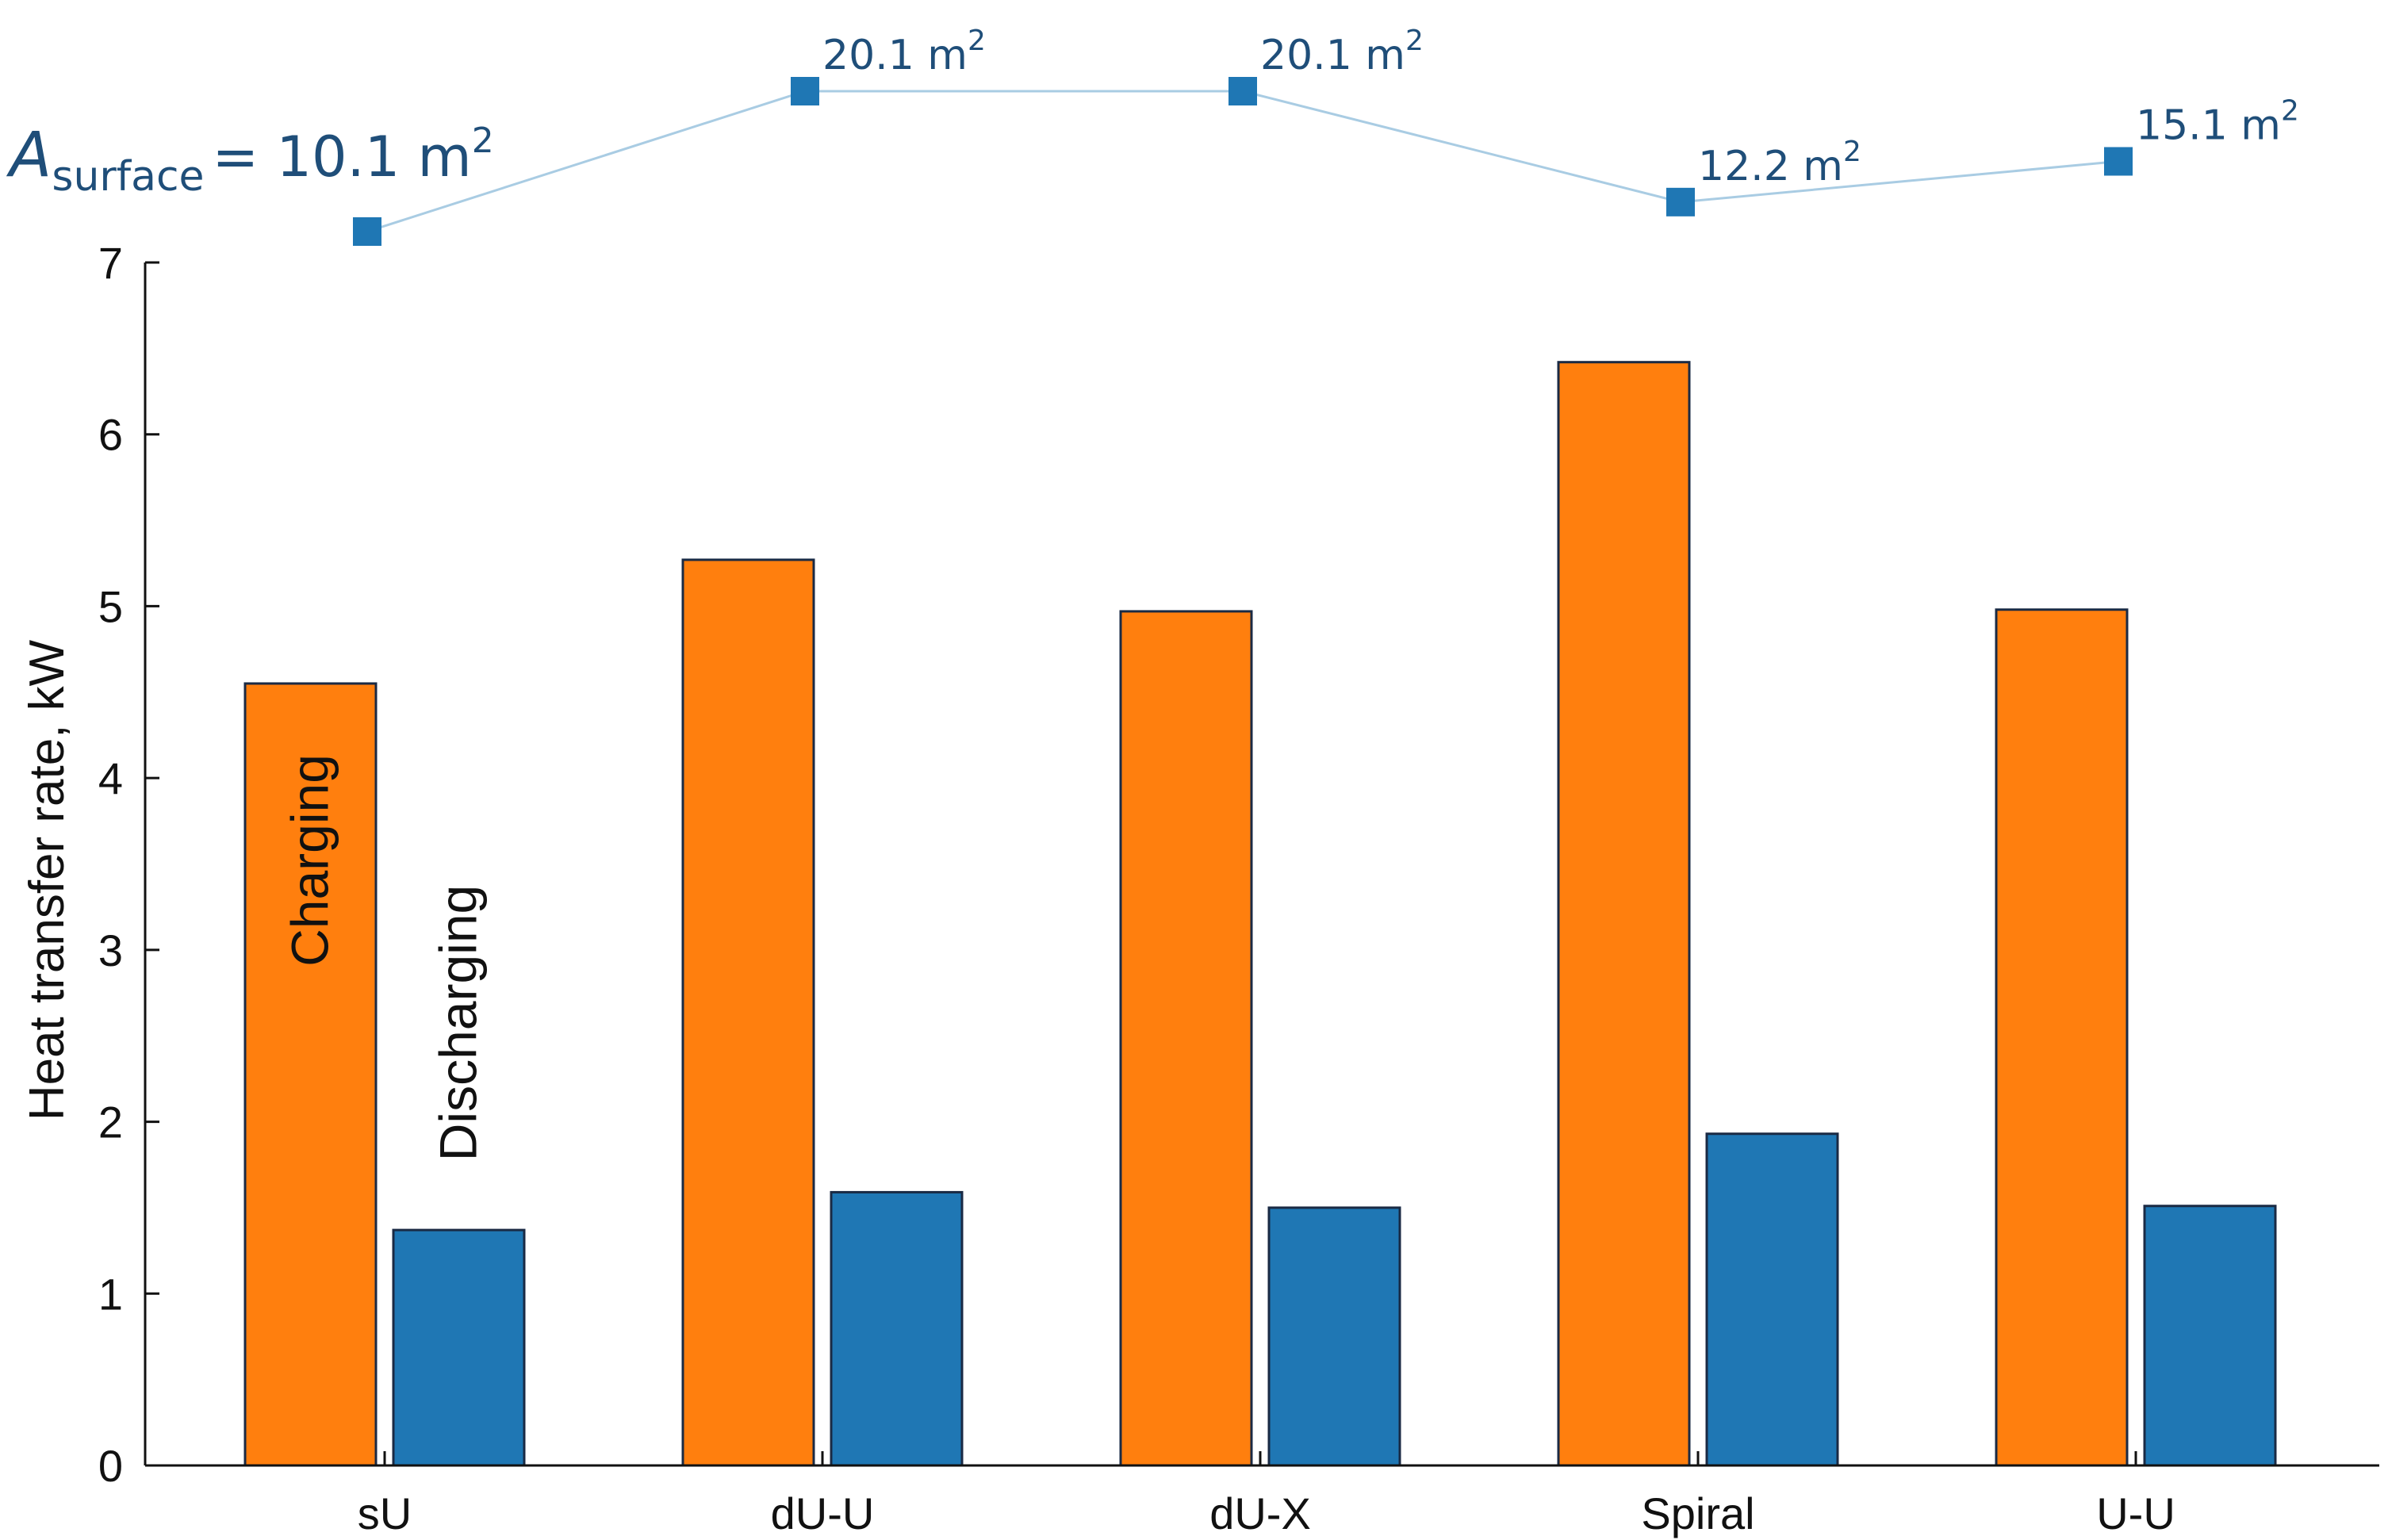 The image size is (2388, 1540). What do you see at coordinates (1697, 1513) in the screenshot?
I see `x-tick-label: Spiral` at bounding box center [1697, 1513].